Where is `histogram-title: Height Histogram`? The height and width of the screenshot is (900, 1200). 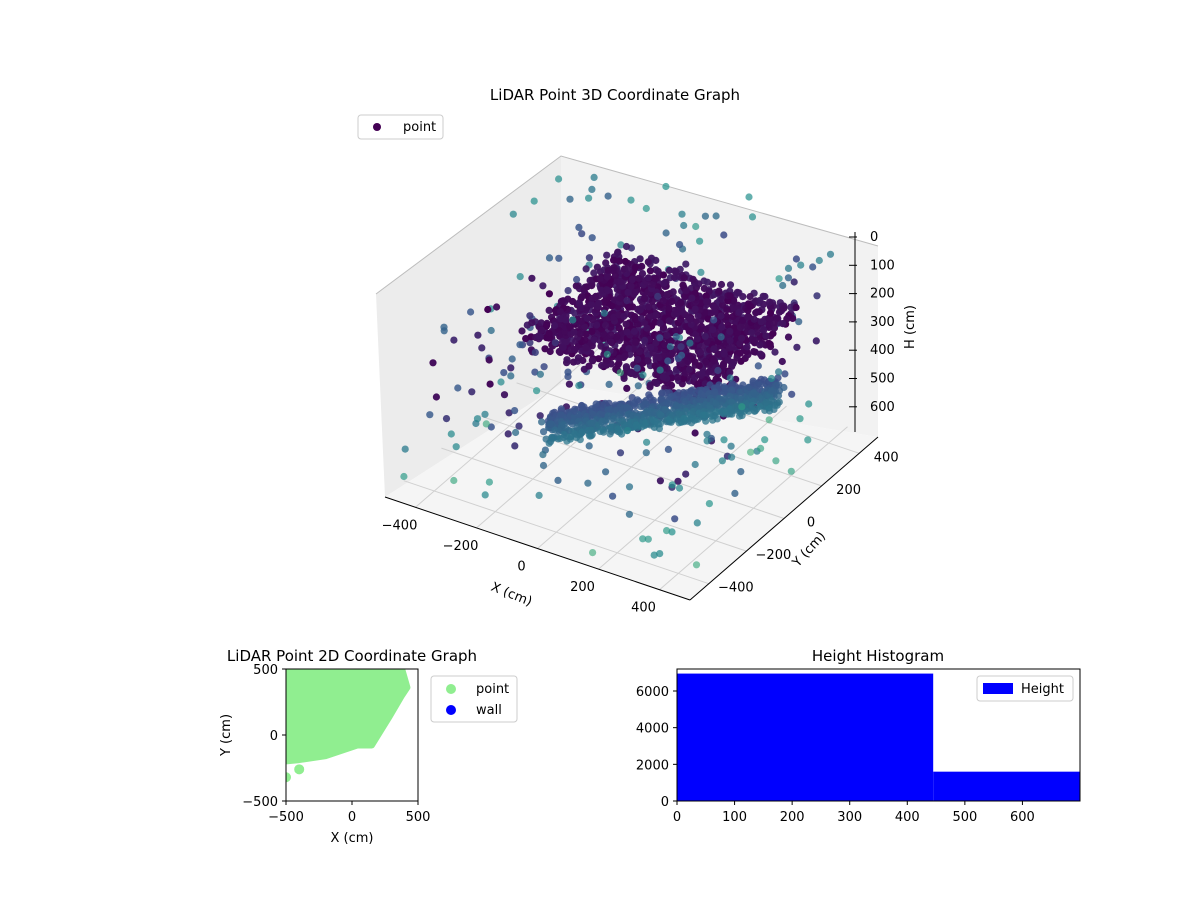 histogram-title: Height Histogram is located at coordinates (878, 656).